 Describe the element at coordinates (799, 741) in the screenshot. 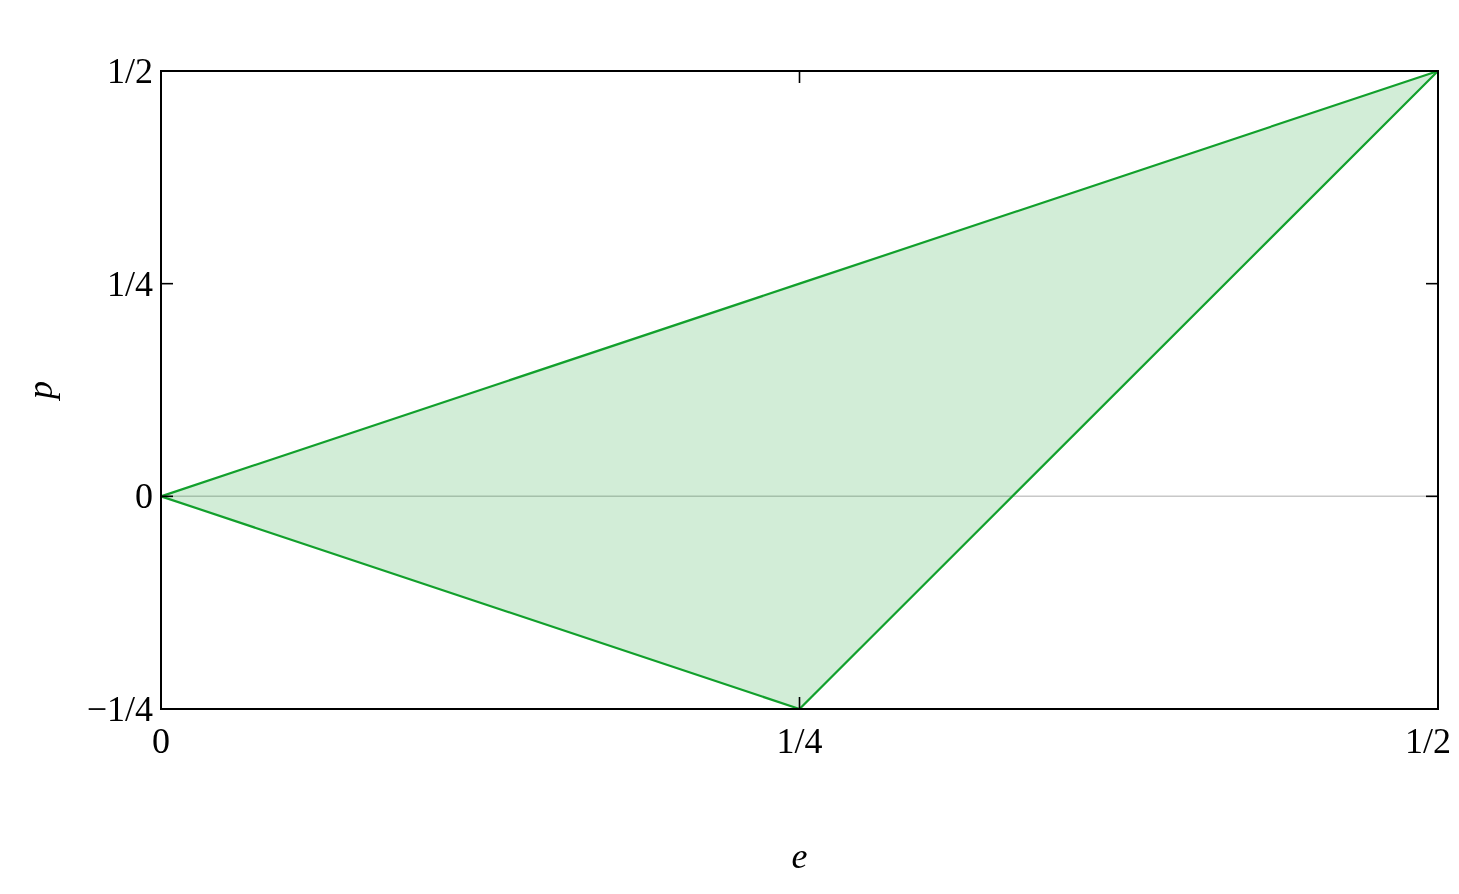

I see `x-tick-label: 1/4` at that location.